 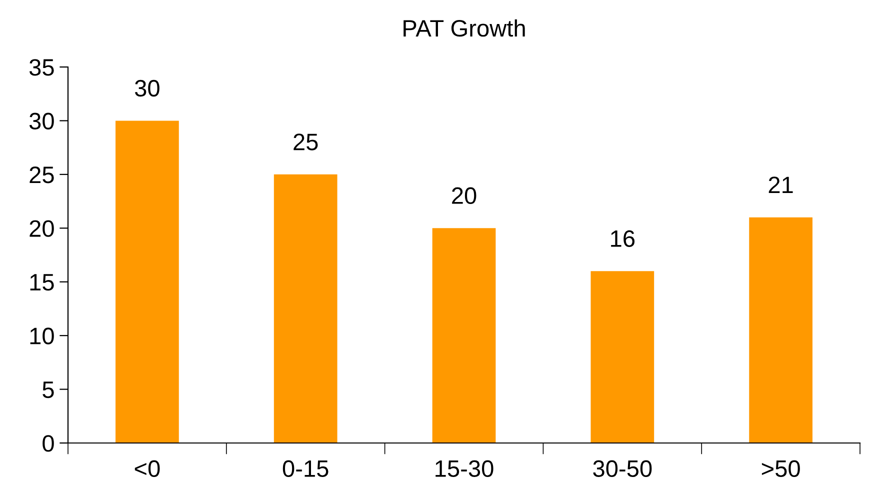 What do you see at coordinates (622, 469) in the screenshot?
I see `x-tick-label: 30-50` at bounding box center [622, 469].